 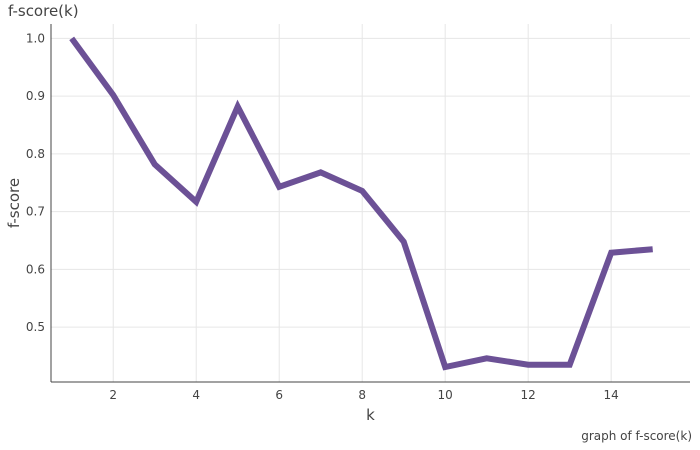 What do you see at coordinates (43, 11) in the screenshot?
I see `chart-title: f-score(k)` at bounding box center [43, 11].